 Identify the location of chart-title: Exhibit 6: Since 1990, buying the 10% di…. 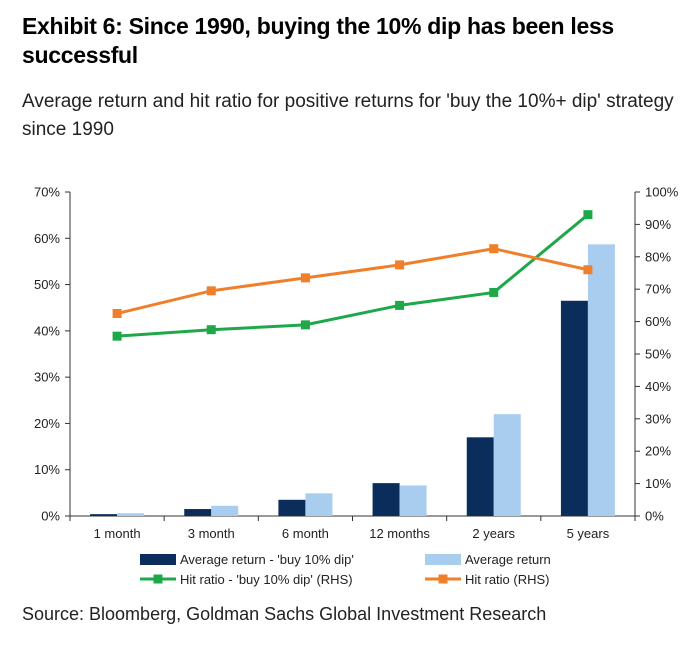
(318, 40).